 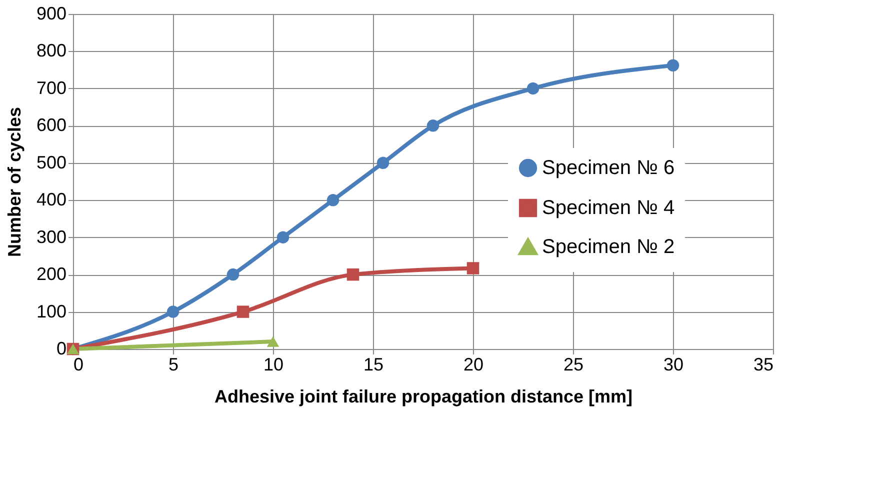 I want to click on legend-label: Specimen № 6, so click(x=608, y=168).